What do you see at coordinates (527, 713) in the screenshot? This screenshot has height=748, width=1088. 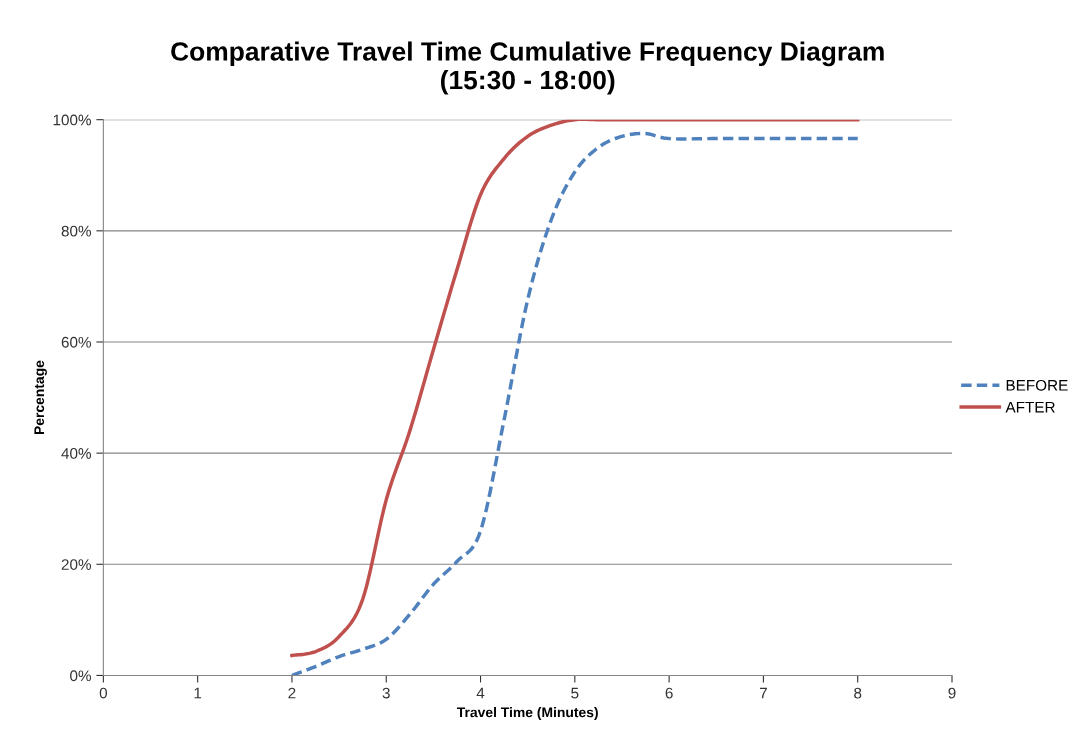 I see `x-axis-title: Travel Time (Minutes)` at bounding box center [527, 713].